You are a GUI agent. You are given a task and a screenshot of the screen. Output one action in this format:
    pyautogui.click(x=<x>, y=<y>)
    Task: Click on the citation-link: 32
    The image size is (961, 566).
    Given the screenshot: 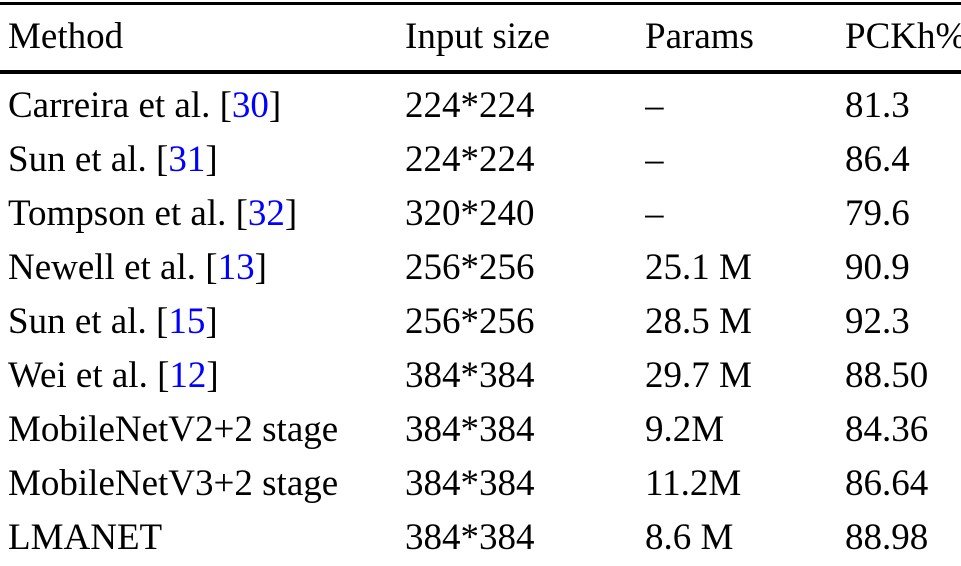 What is the action you would take?
    pyautogui.click(x=266, y=213)
    